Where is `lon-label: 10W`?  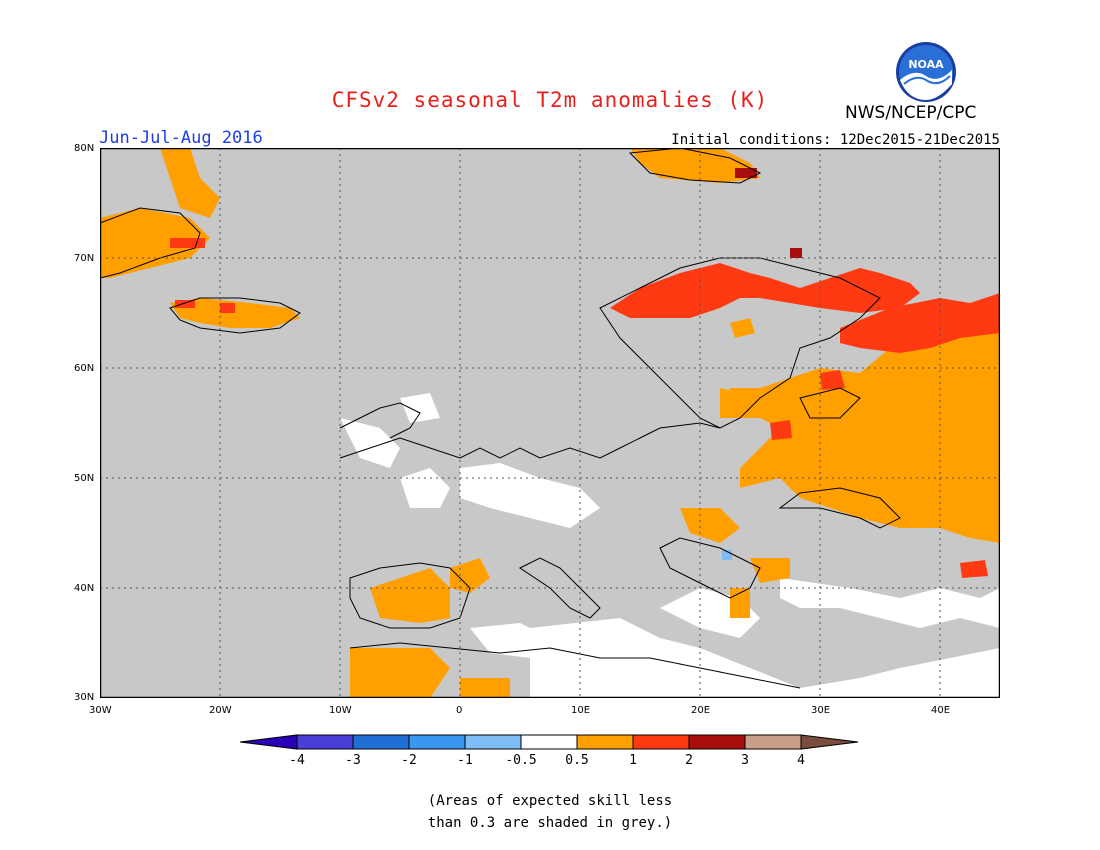 lon-label: 10W is located at coordinates (340, 710).